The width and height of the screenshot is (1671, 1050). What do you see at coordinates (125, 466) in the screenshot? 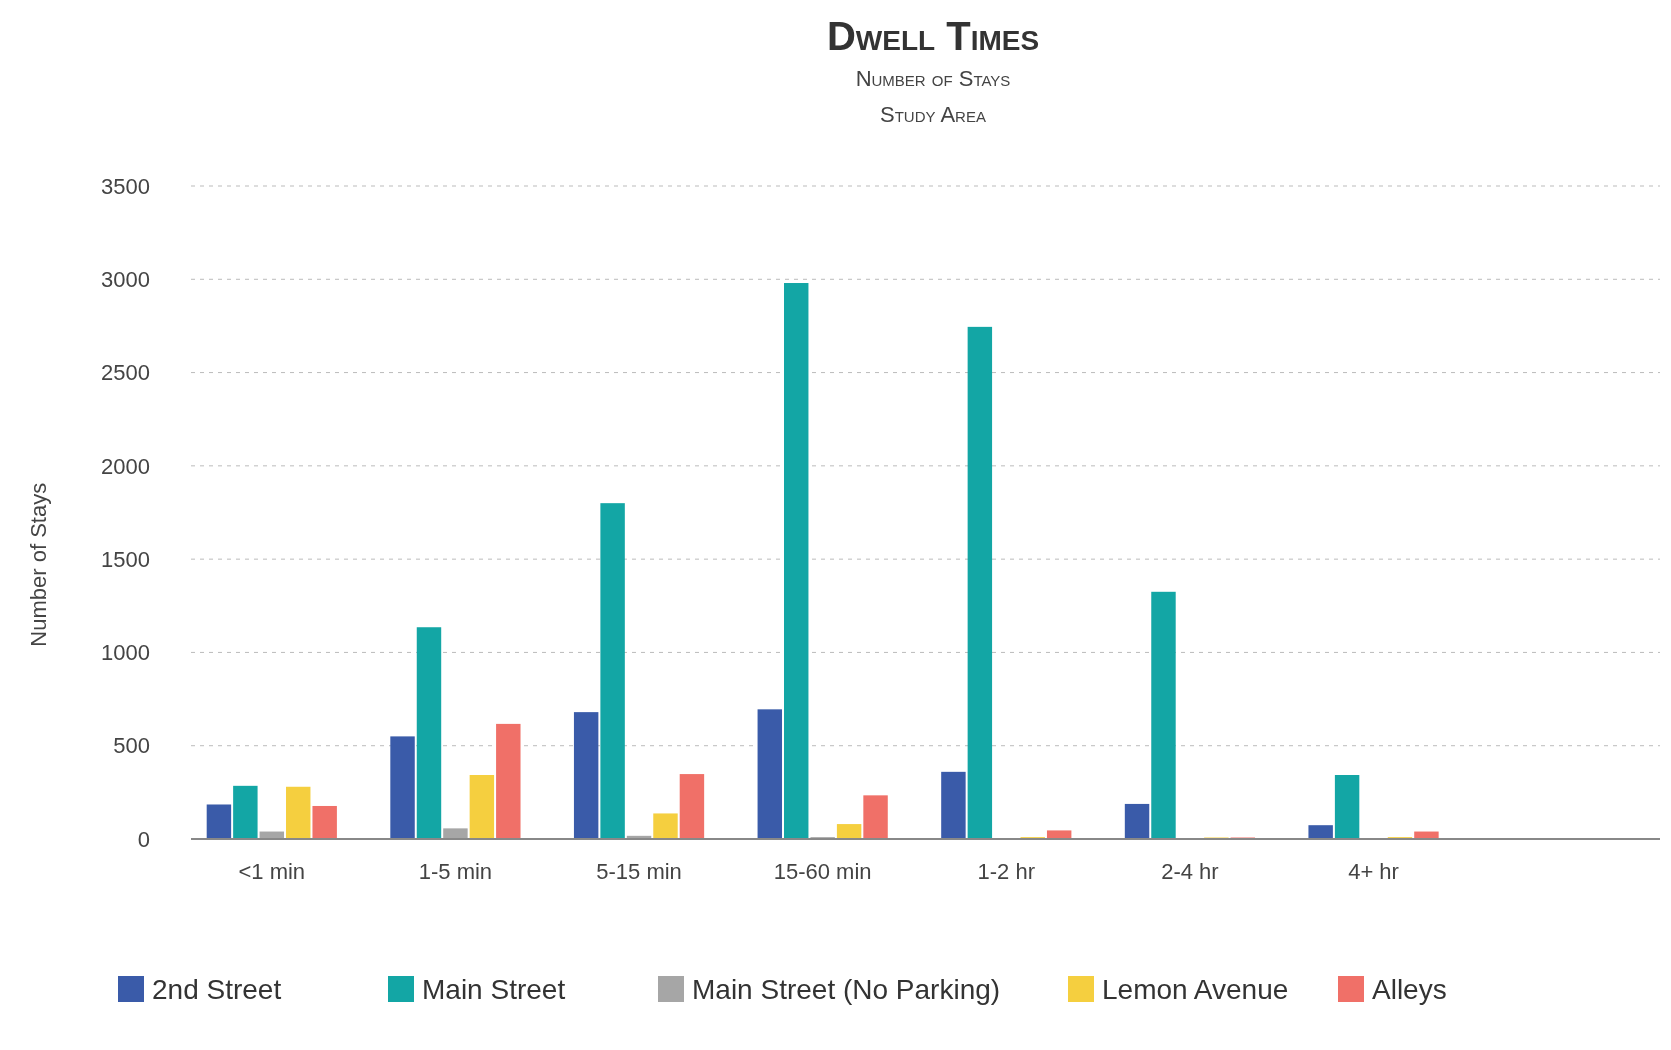
I see `y-tick-label: 2000` at bounding box center [125, 466].